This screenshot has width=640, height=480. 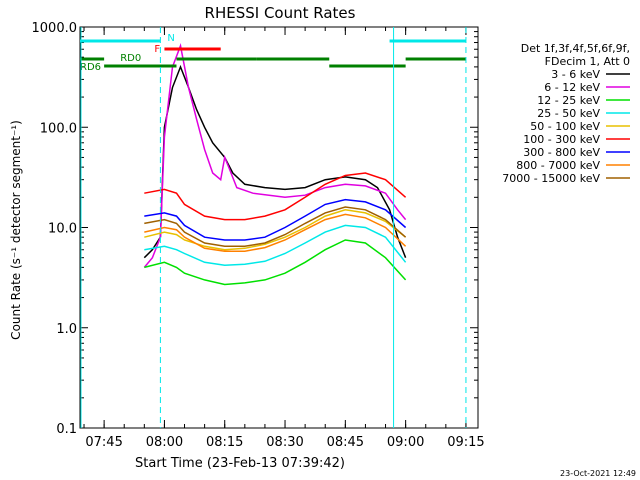 I want to click on footer-timestamp: 23-Oct-2021 12:49, so click(x=598, y=473).